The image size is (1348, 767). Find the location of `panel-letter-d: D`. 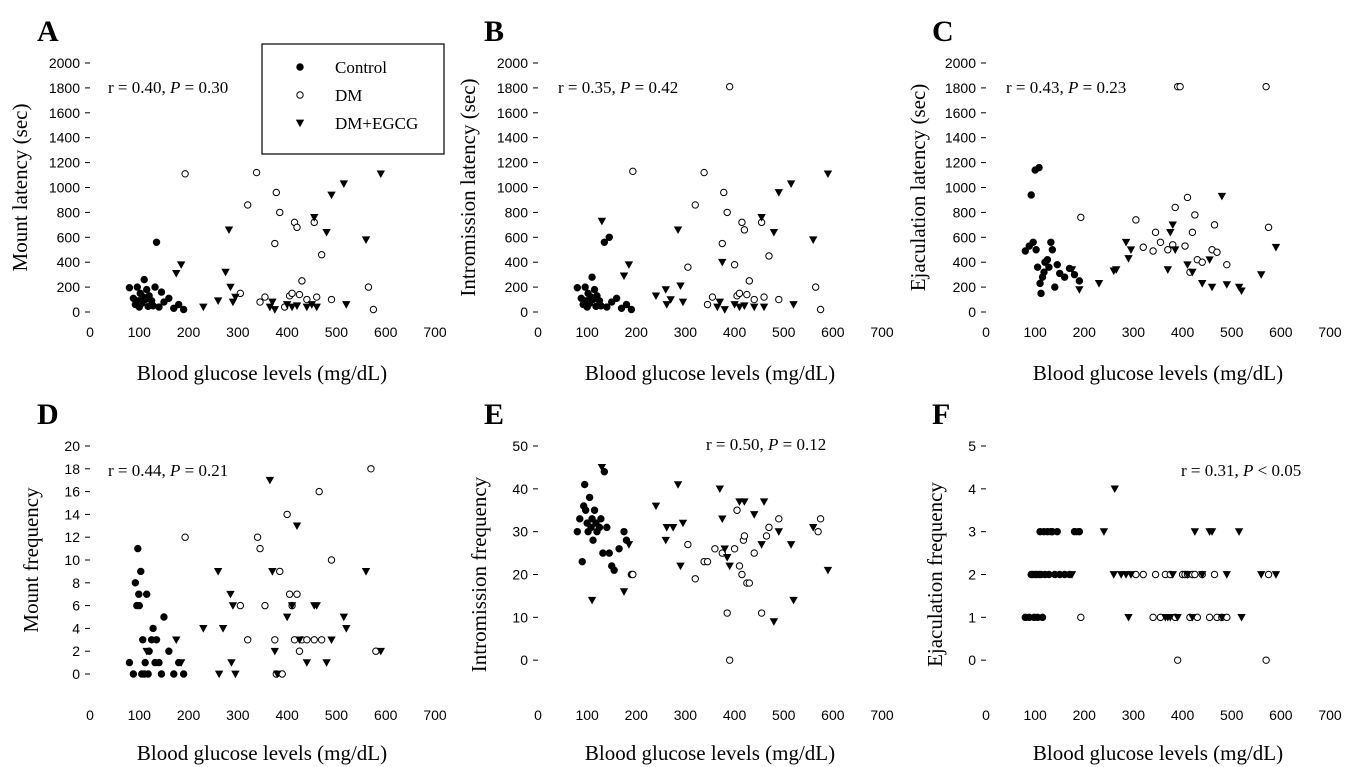

panel-letter-d: D is located at coordinates (48, 414).